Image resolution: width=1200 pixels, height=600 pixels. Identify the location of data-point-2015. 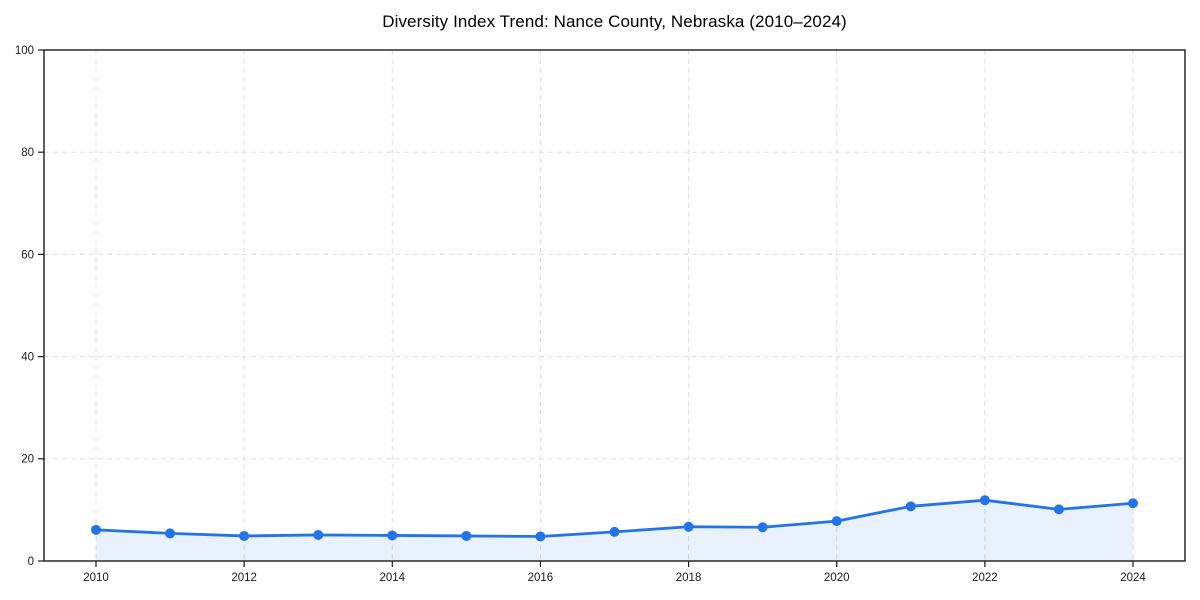
(466, 535).